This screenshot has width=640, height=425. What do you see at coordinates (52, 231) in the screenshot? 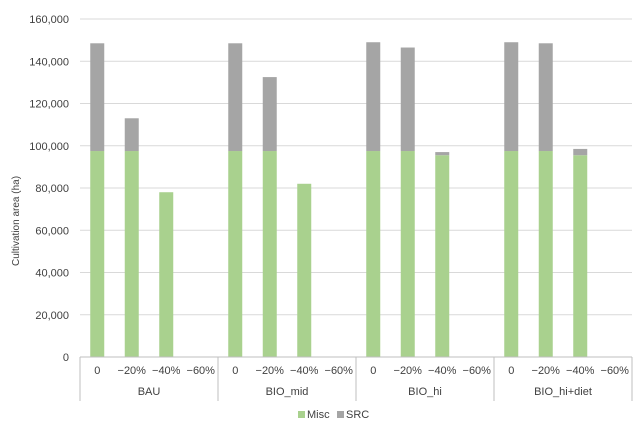
I see `y-tick-label: 60,000` at bounding box center [52, 231].